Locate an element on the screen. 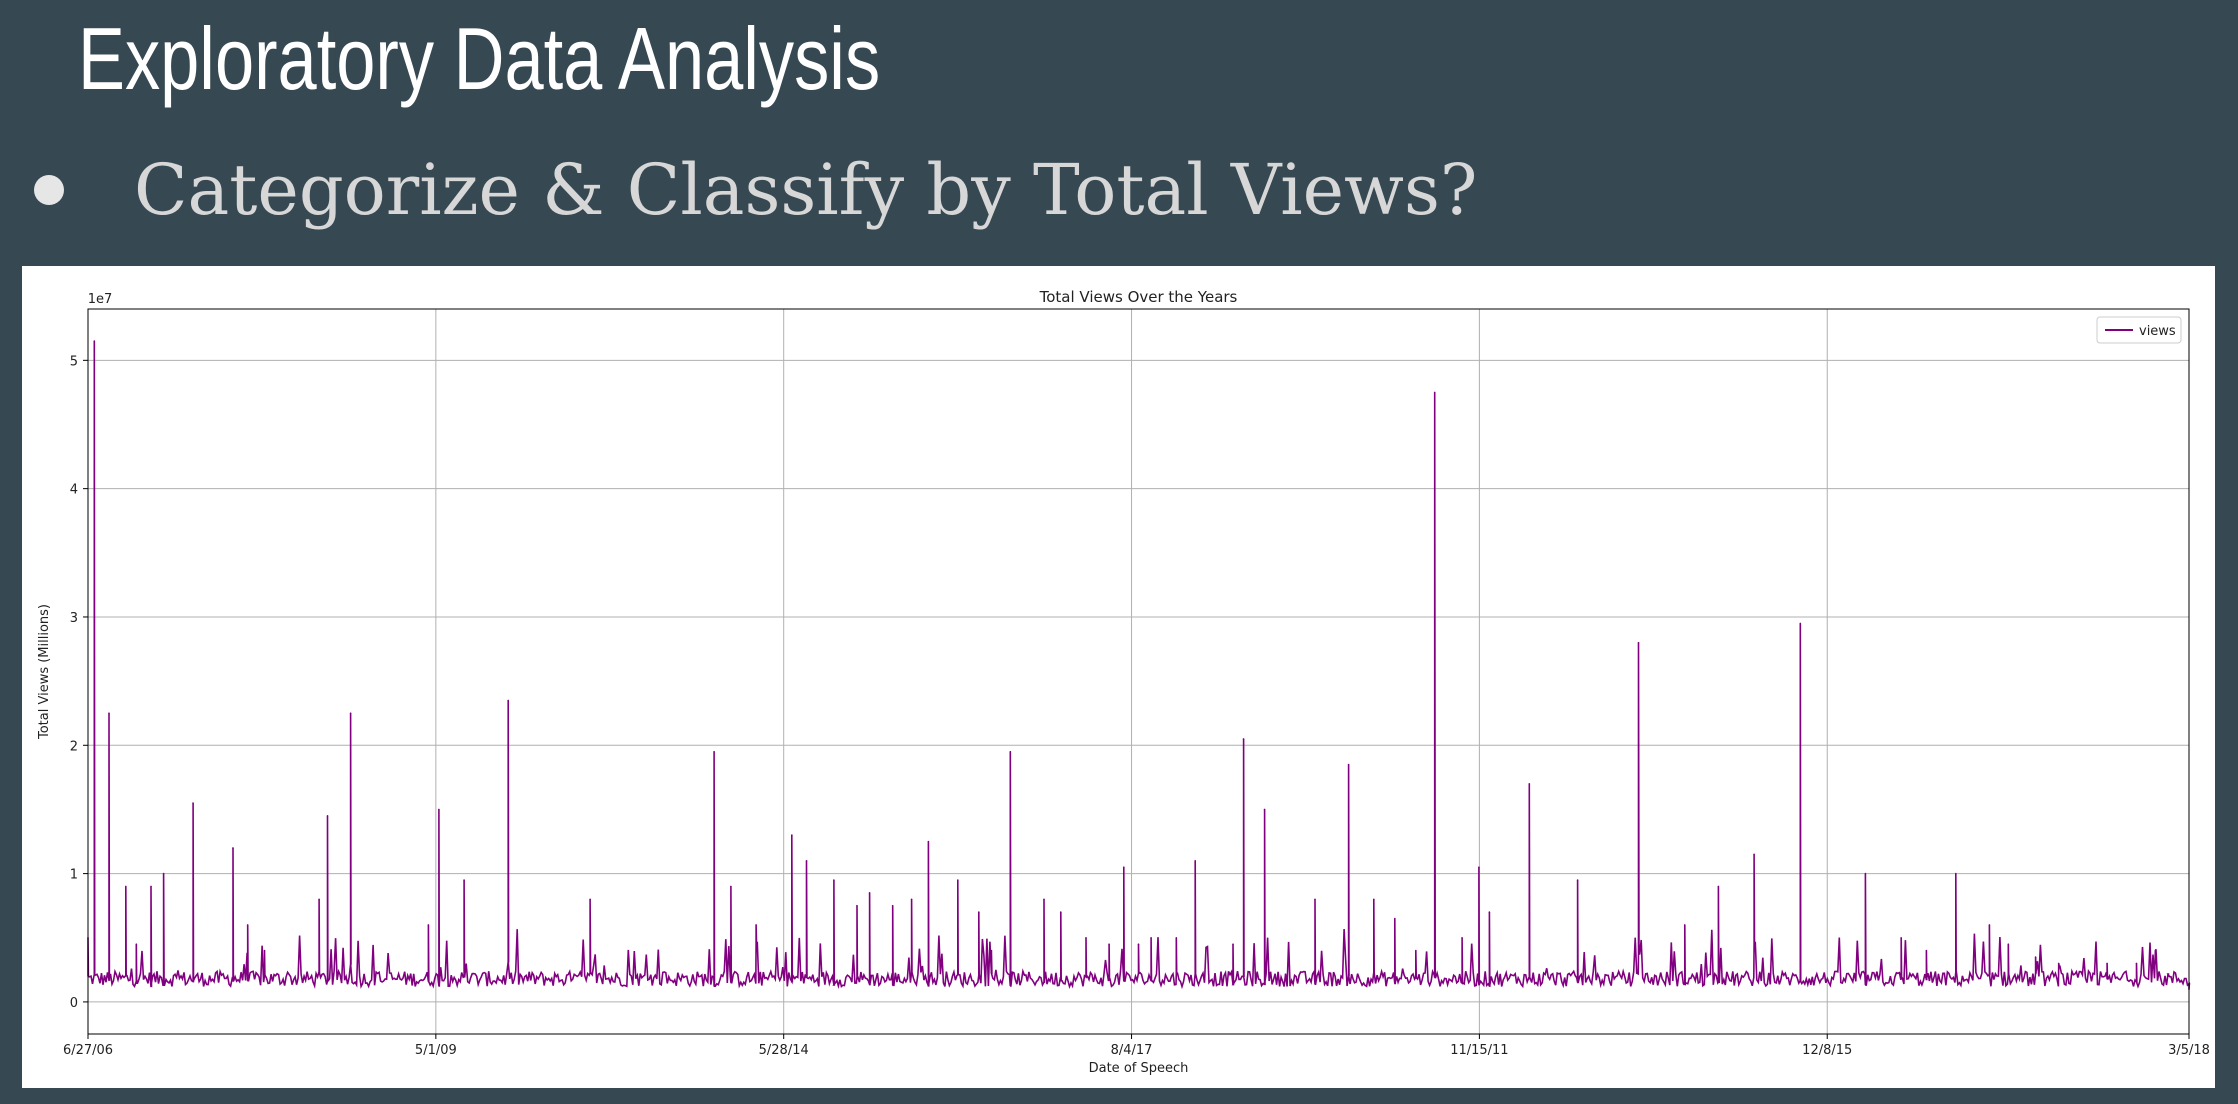 Image resolution: width=2238 pixels, height=1104 pixels. x-axis-label: Date of Speech is located at coordinates (1139, 1068).